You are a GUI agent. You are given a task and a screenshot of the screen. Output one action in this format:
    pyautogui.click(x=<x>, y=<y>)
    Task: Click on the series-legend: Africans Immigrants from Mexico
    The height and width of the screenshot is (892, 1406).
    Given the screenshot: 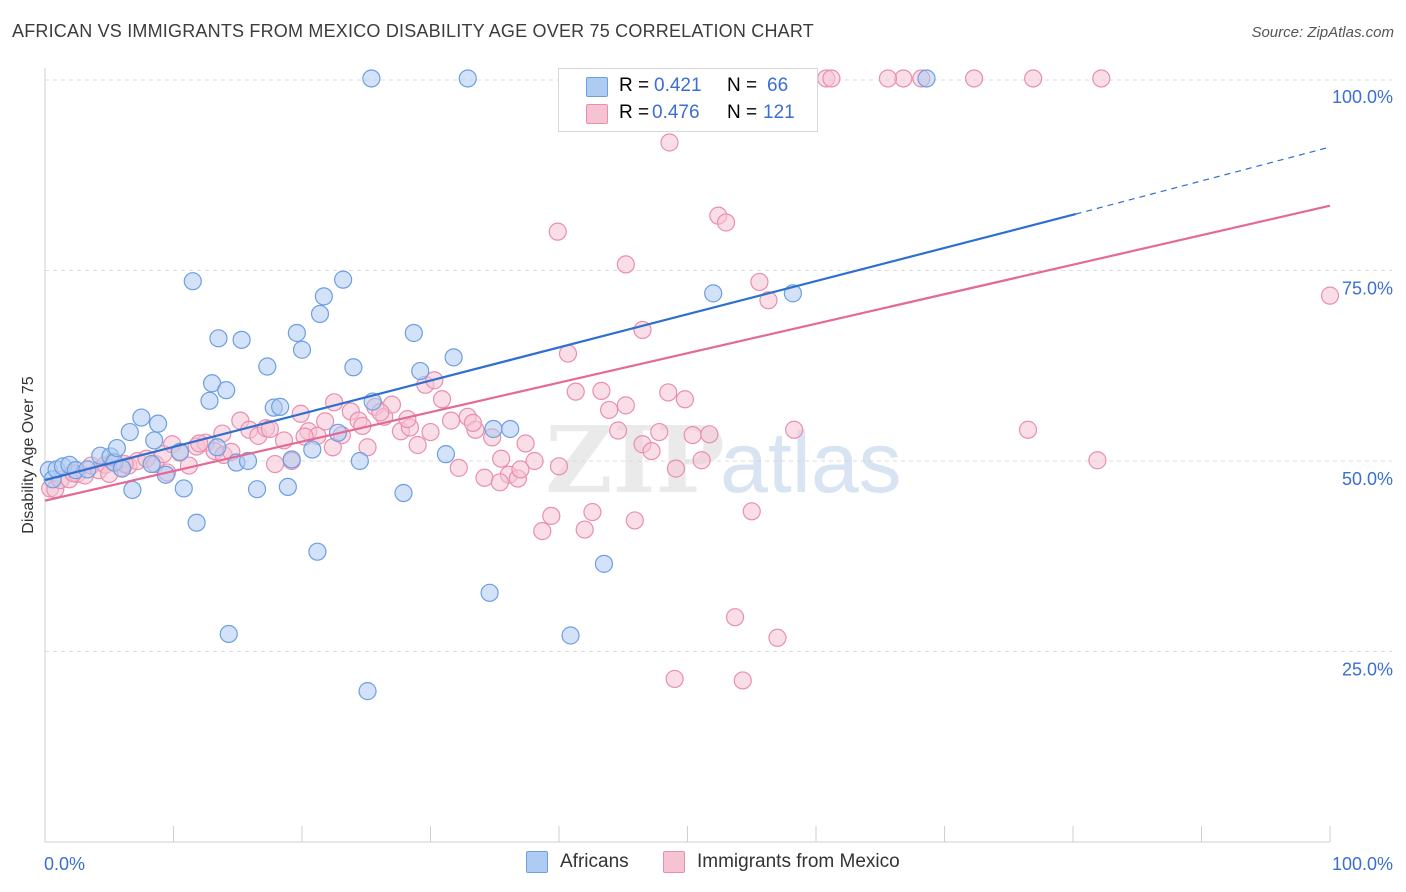 What is the action you would take?
    pyautogui.click(x=703, y=864)
    